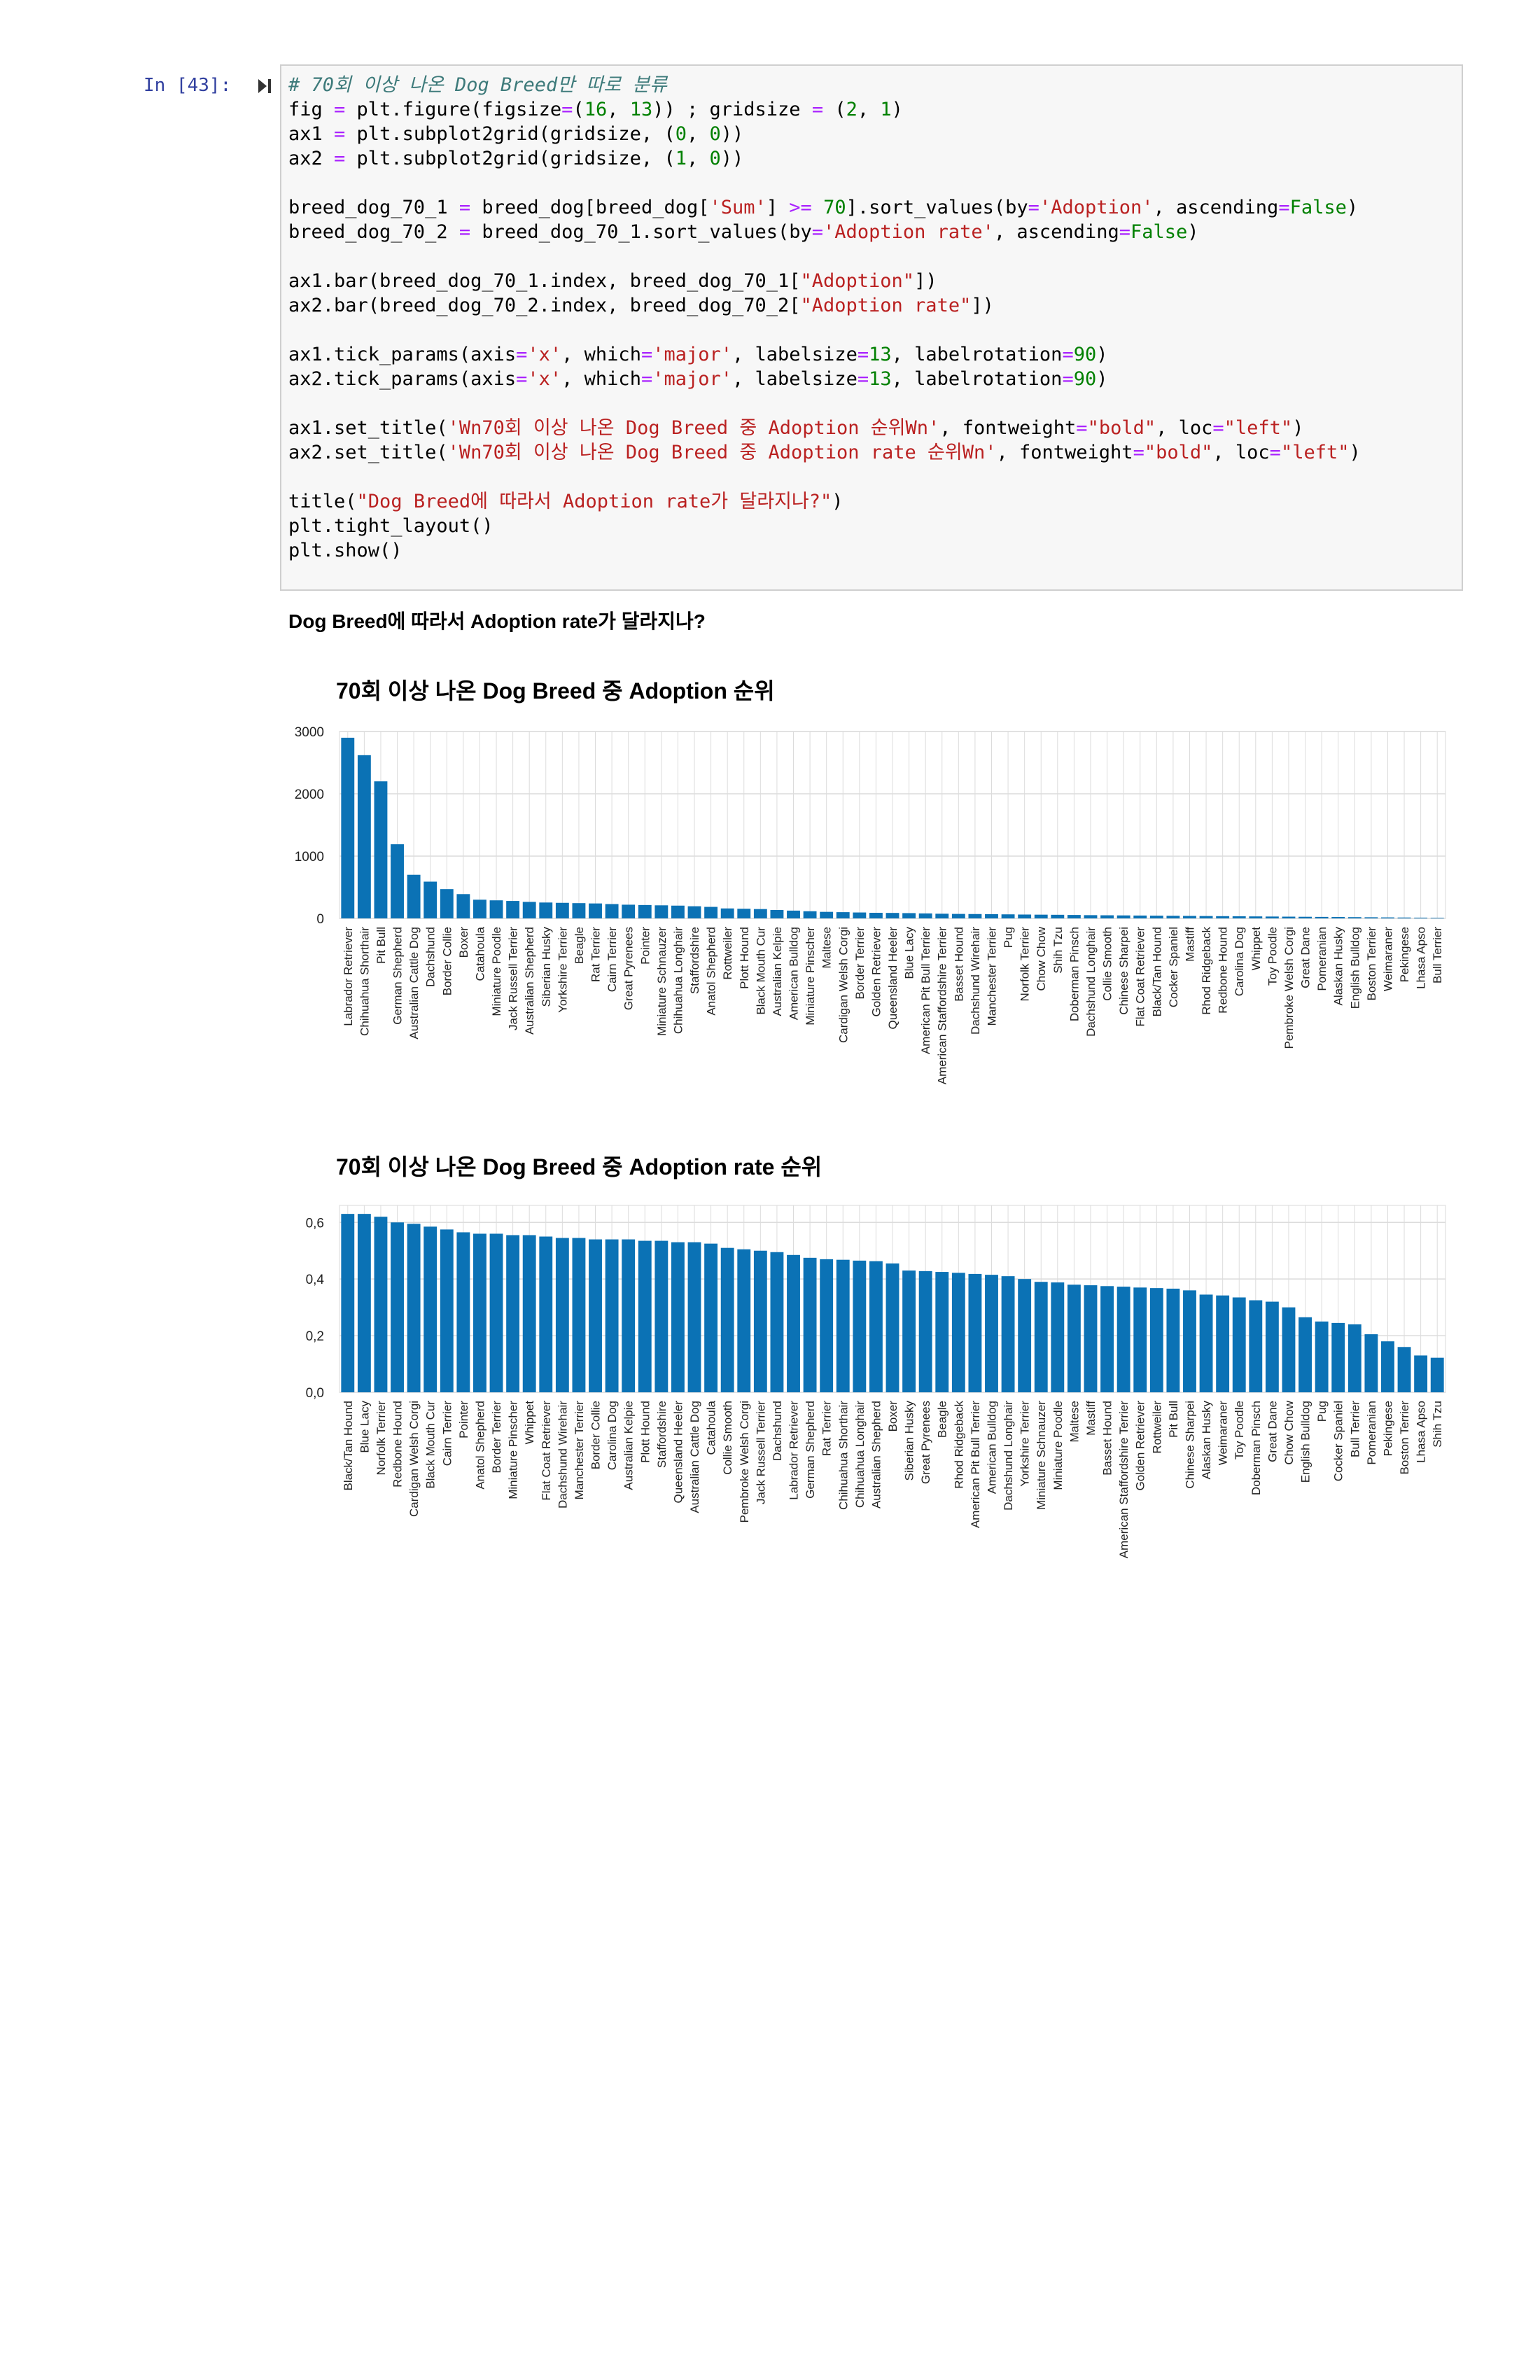  What do you see at coordinates (546, 1451) in the screenshot?
I see `x-tick-label: Flat Coat Retriever` at bounding box center [546, 1451].